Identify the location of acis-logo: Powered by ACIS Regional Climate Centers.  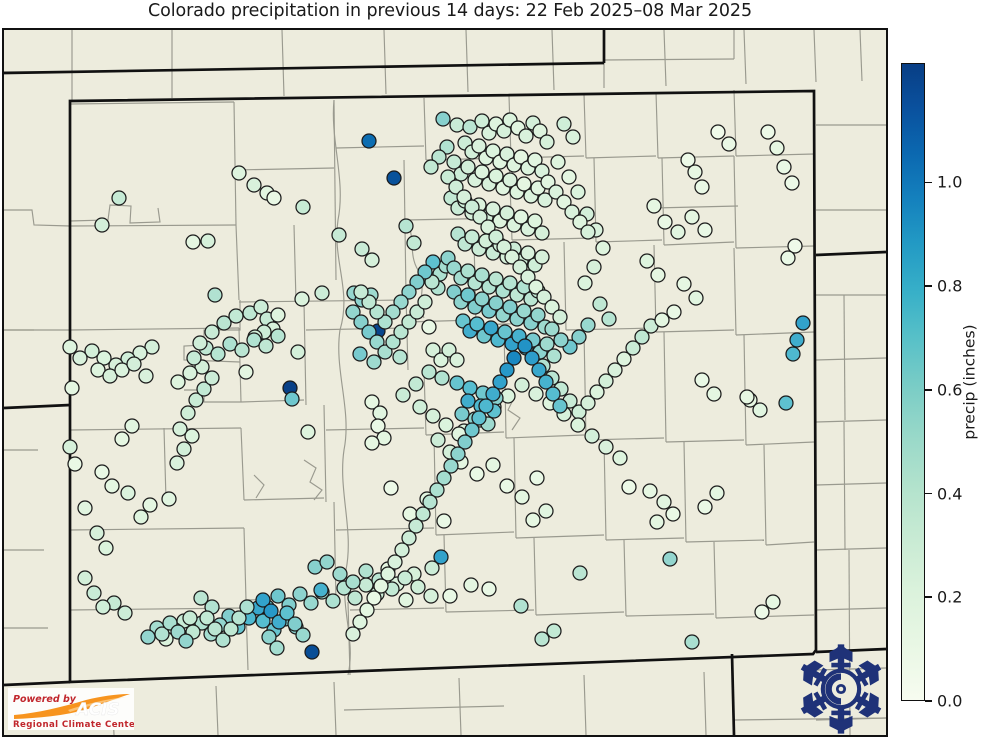
(71, 709).